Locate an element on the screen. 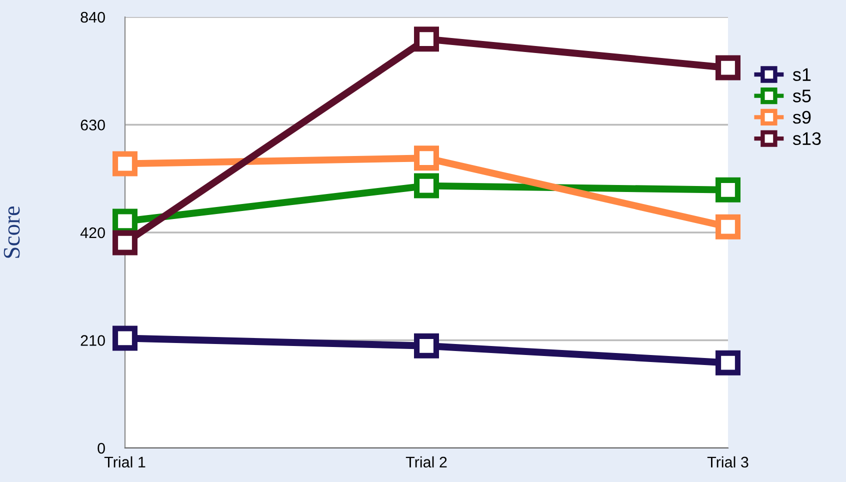 This screenshot has width=846, height=482. legend-label: s9 is located at coordinates (801, 117).